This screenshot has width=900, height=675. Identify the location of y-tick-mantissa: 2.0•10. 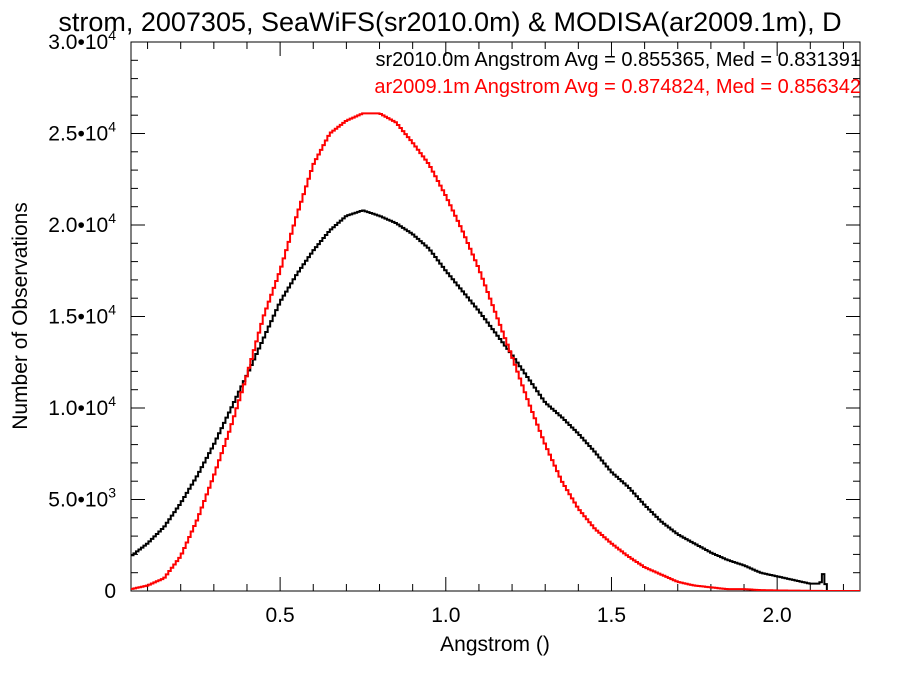
(78, 225).